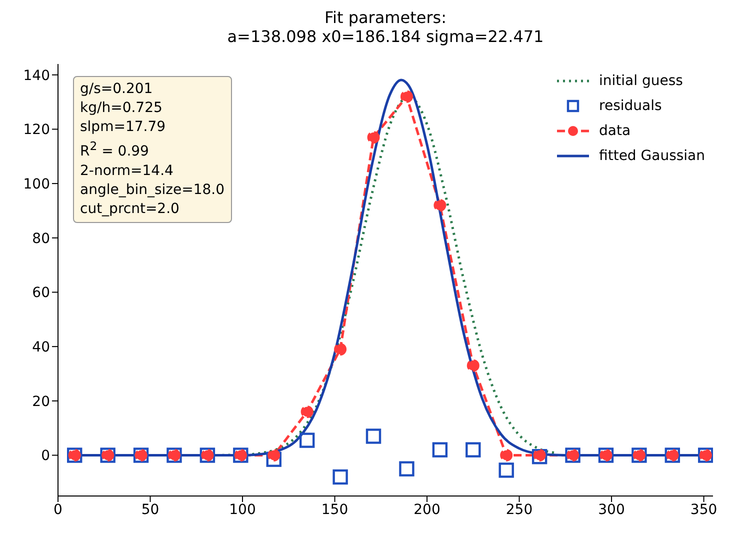  Describe the element at coordinates (334, 510) in the screenshot. I see `x-tick-label: 150` at that location.